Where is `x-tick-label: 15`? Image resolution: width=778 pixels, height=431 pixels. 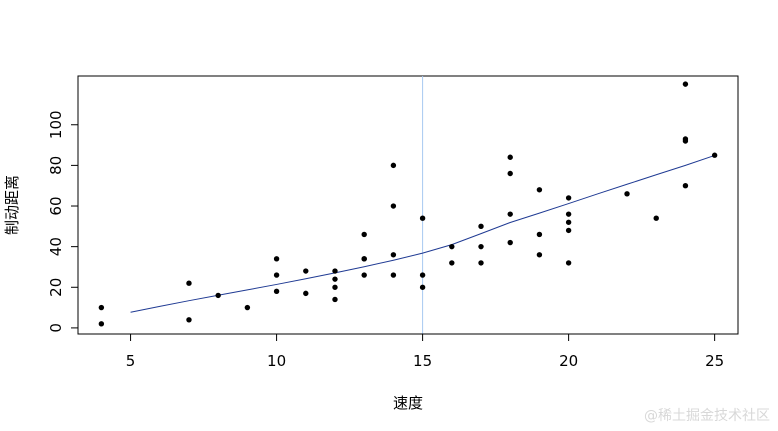 x-tick-label: 15 is located at coordinates (422, 361).